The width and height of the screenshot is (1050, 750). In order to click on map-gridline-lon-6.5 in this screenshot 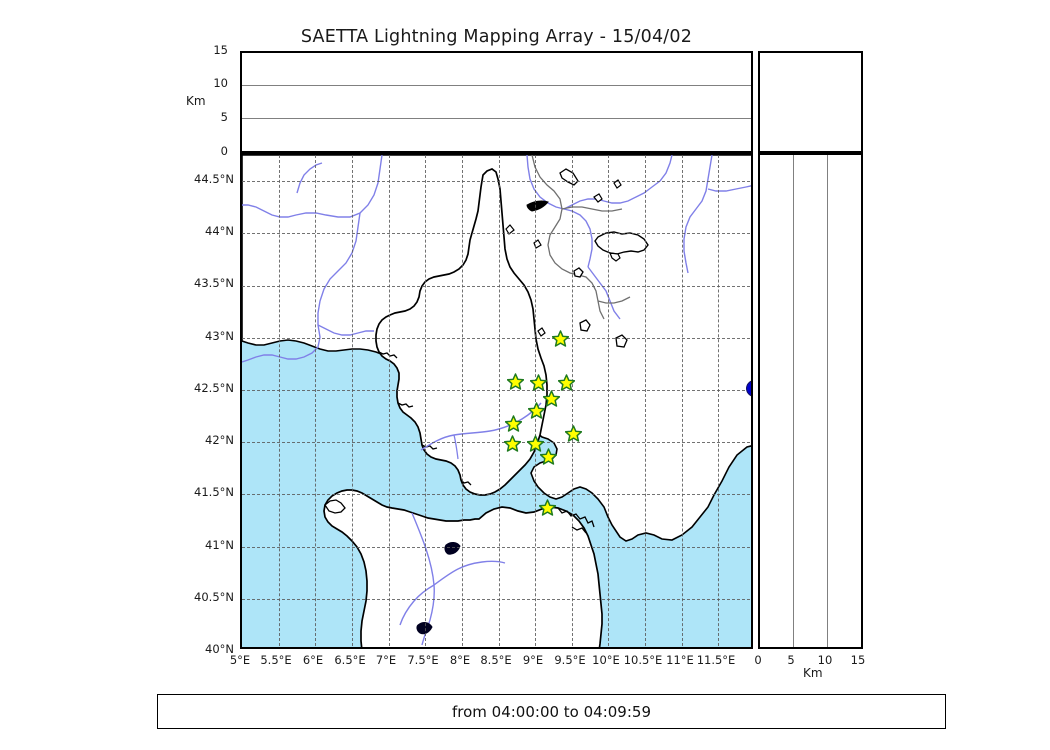, I will do `click(352, 401)`.